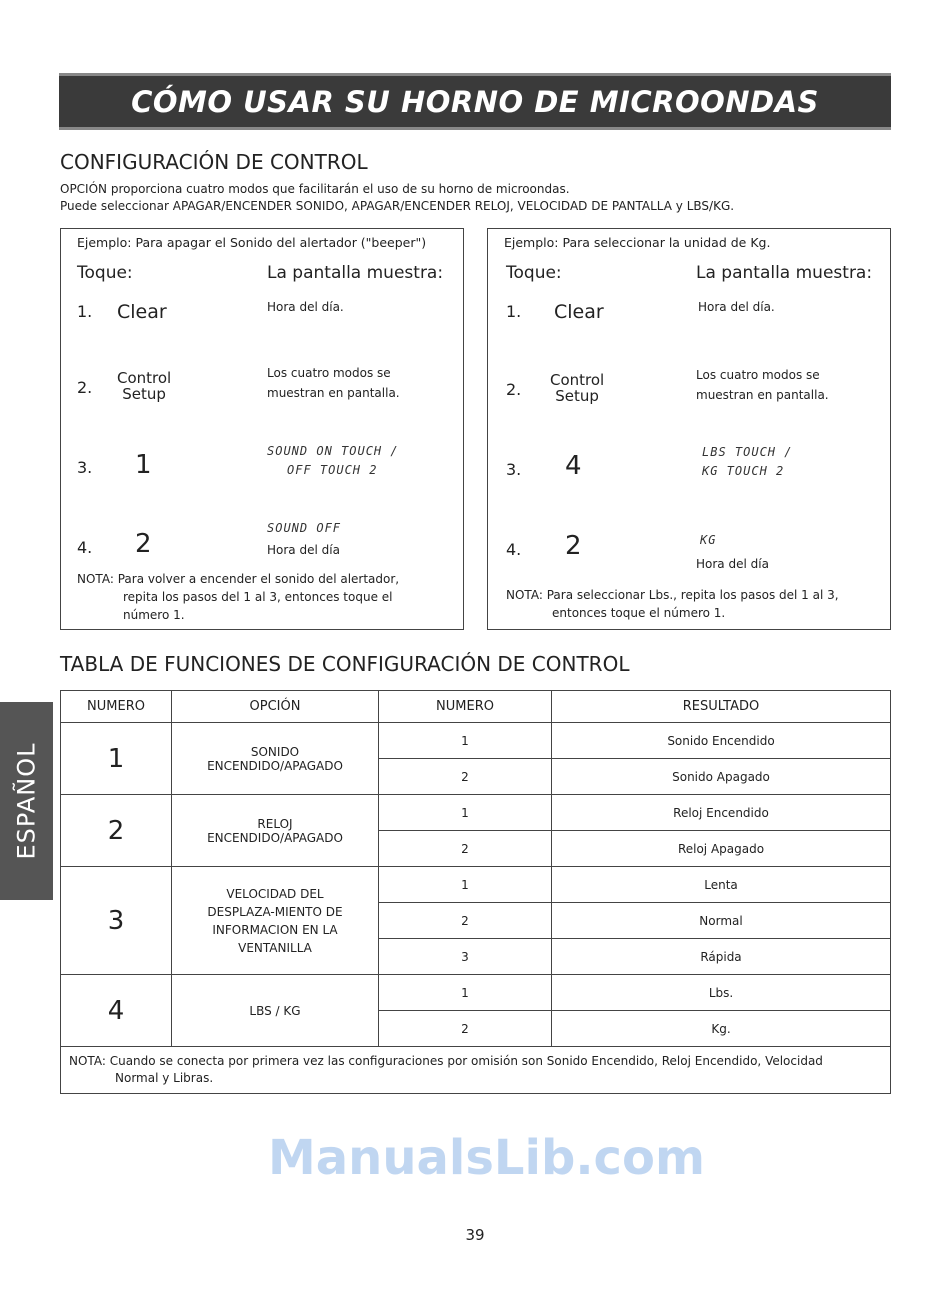  I want to click on note-text: entonces toque el número 1., so click(639, 613).